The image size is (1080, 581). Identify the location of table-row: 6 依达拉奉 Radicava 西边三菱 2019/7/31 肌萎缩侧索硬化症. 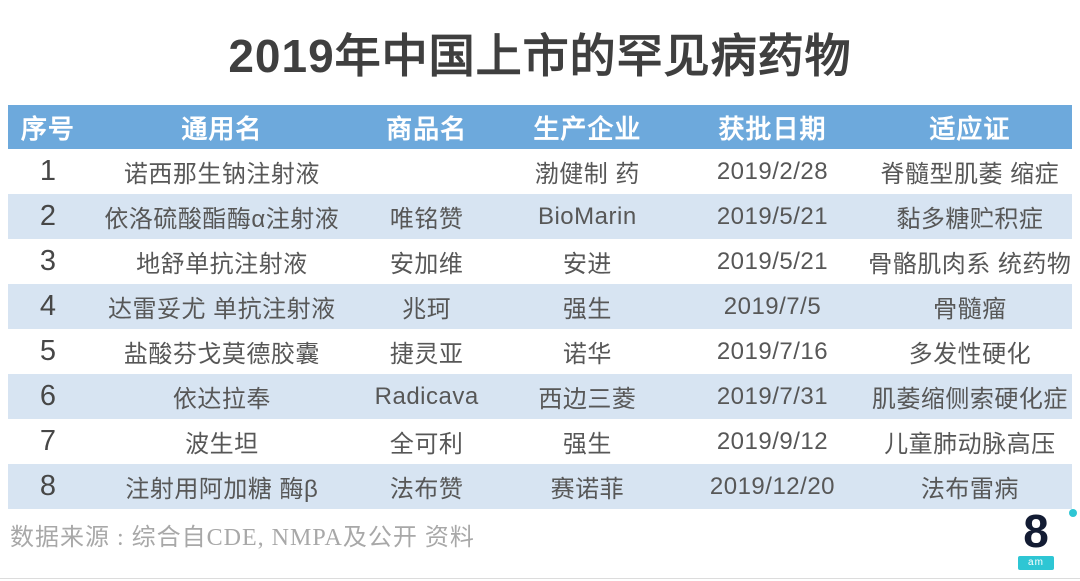
(540, 396).